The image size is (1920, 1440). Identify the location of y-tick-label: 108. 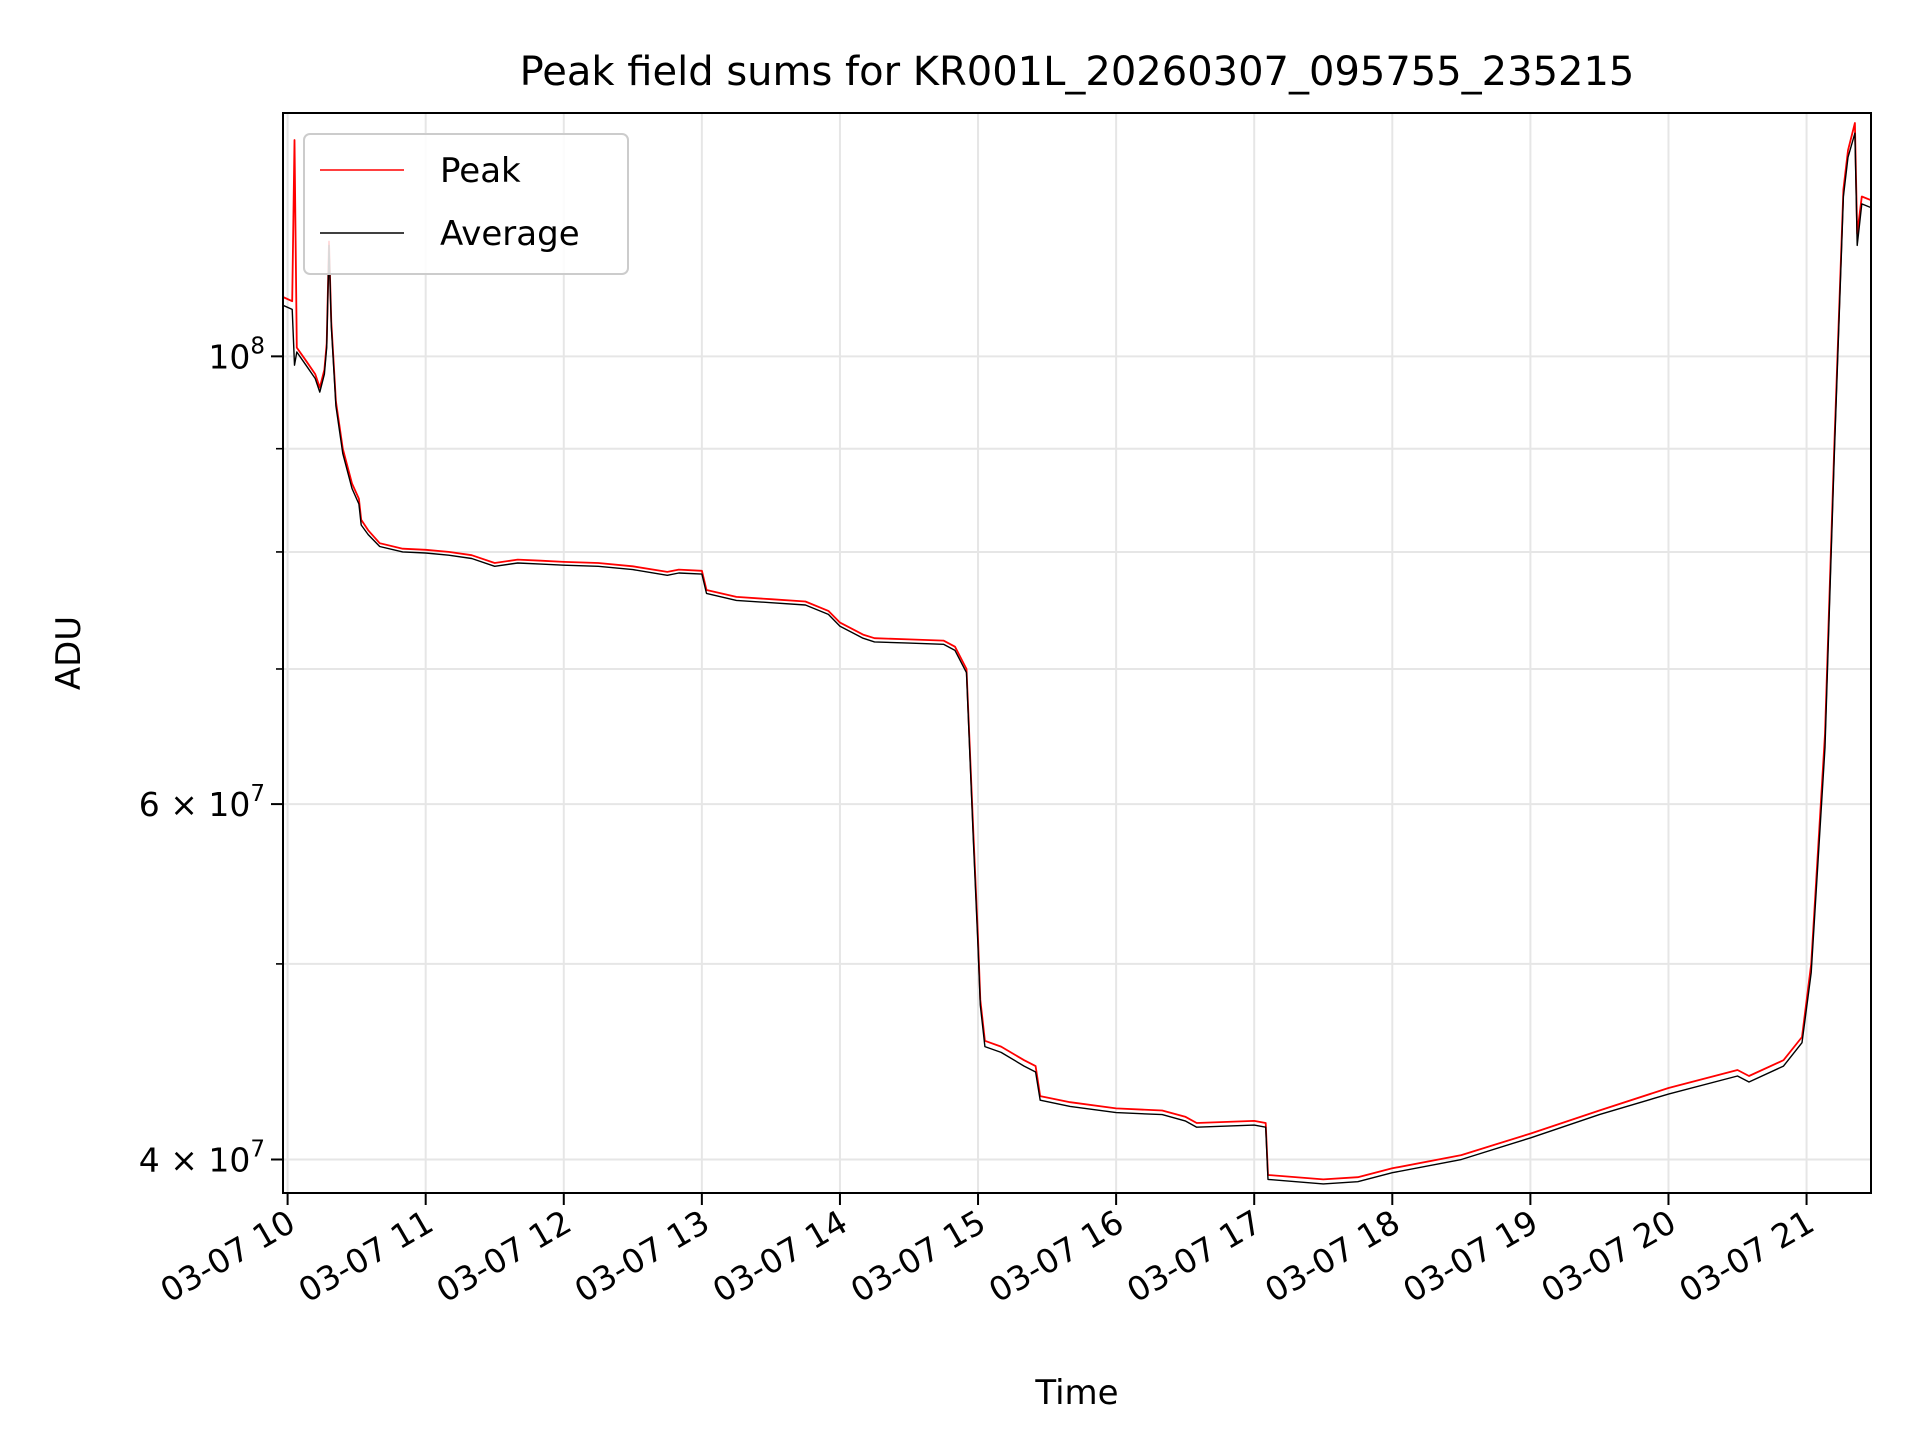
(236, 354).